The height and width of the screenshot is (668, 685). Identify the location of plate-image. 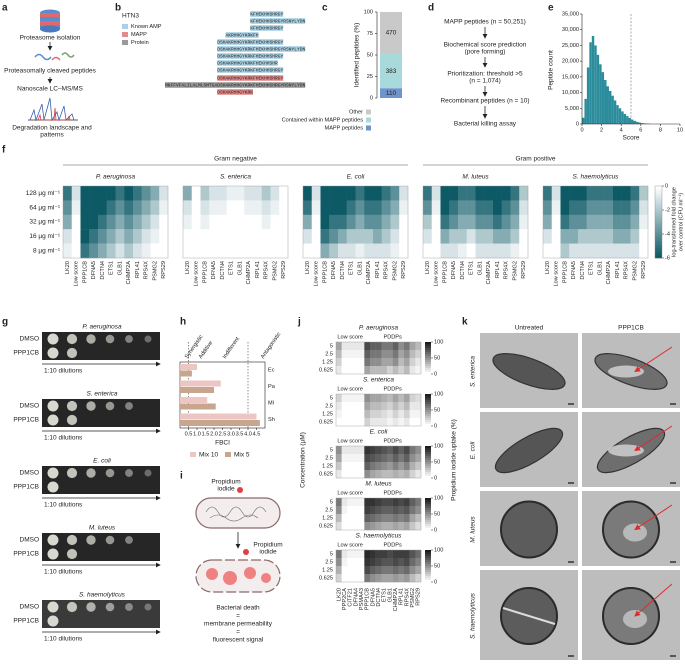
(101, 480).